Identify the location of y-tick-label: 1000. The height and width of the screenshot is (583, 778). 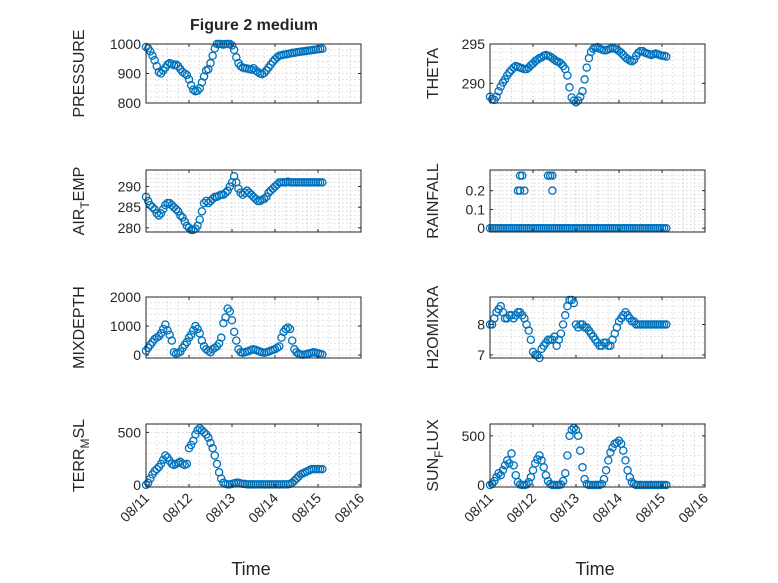
(125, 326).